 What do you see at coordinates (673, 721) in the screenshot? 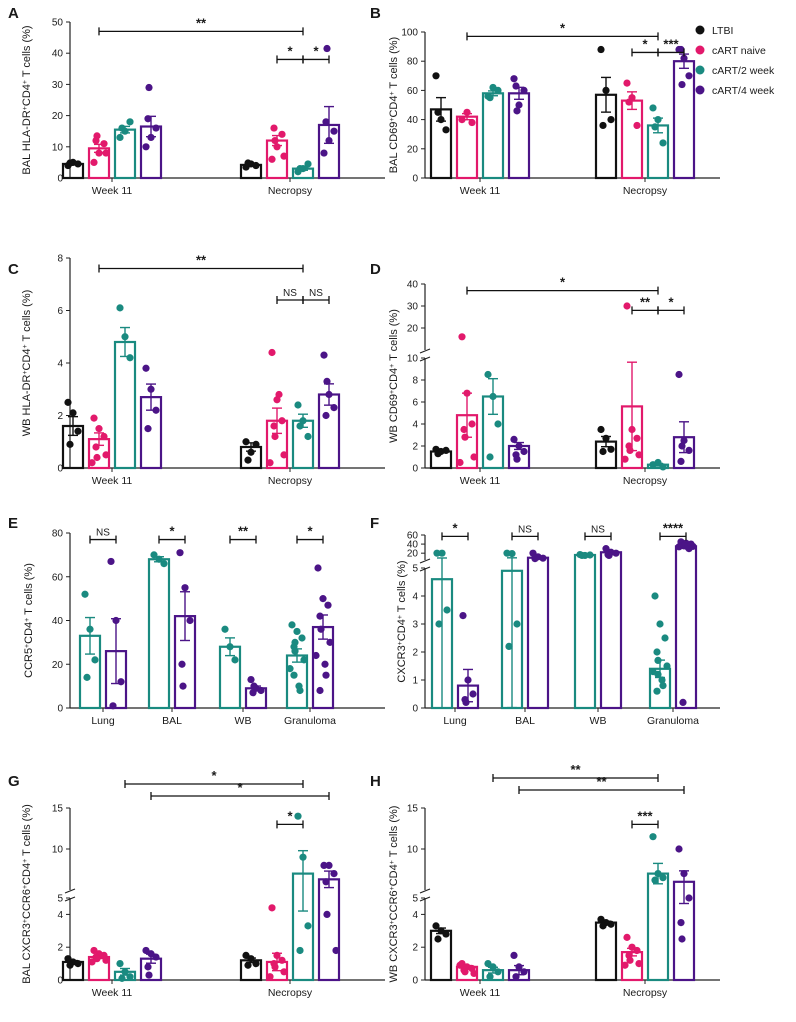
I see `x-category-label: Granuloma` at bounding box center [673, 721].